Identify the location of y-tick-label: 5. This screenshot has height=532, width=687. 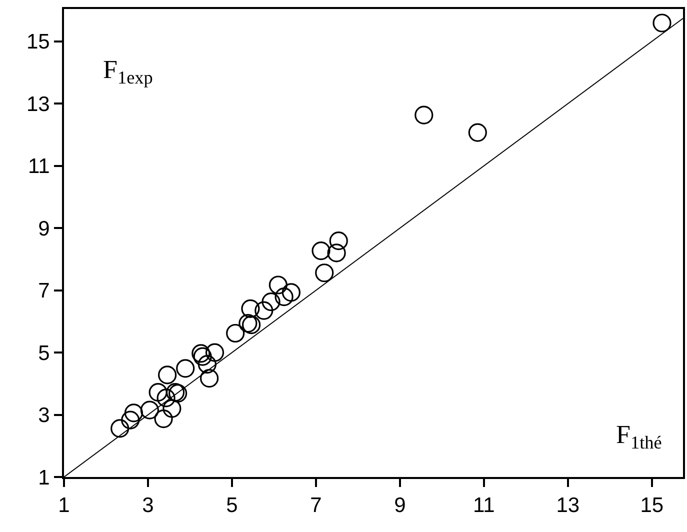
(44, 353).